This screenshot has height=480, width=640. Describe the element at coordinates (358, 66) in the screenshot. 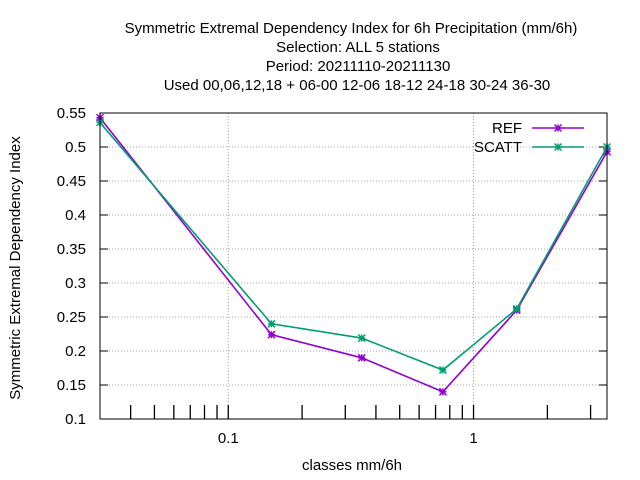

I see `title-line-3: Period: 20211110-20211130` at that location.